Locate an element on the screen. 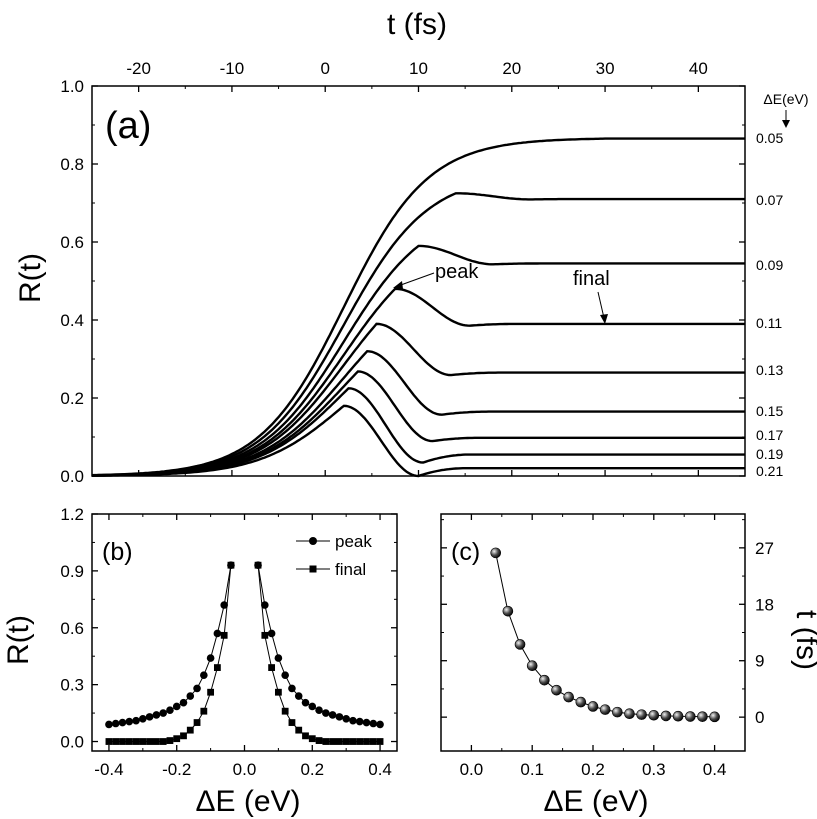 This screenshot has height=819, width=817. legend-final-marker is located at coordinates (313, 569).